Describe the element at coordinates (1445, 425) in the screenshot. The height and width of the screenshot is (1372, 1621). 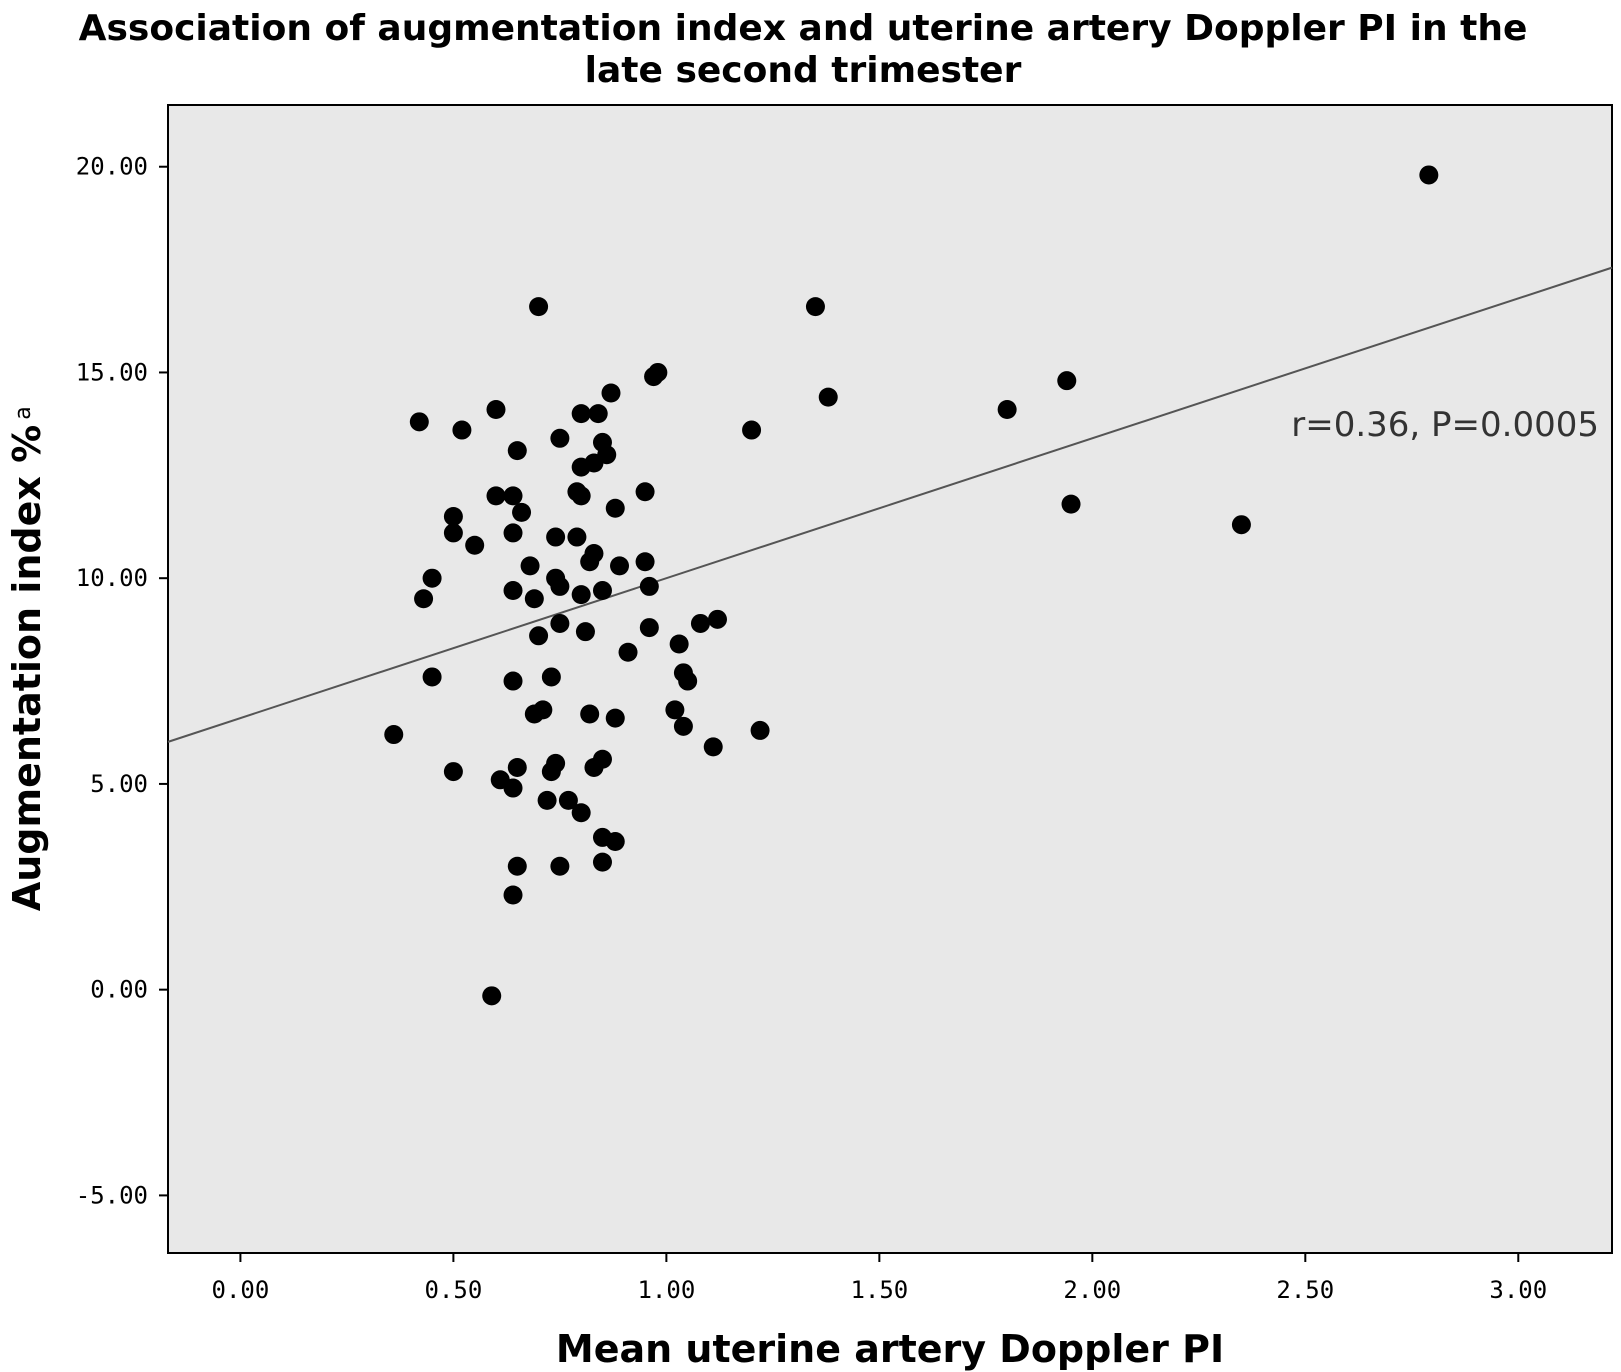
I see `correlation-annotation: r=0.36, P=0.0005` at that location.